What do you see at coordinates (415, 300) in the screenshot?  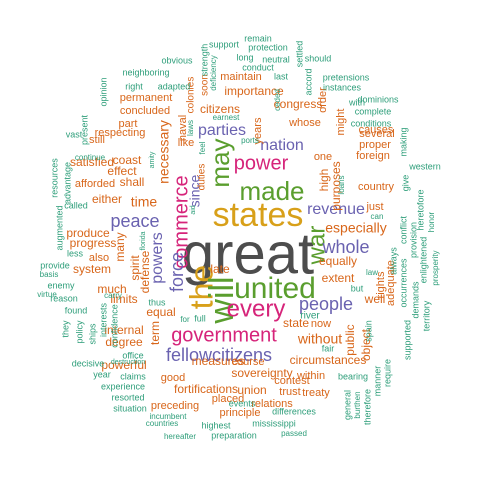 I see `word-demands: demands` at bounding box center [415, 300].